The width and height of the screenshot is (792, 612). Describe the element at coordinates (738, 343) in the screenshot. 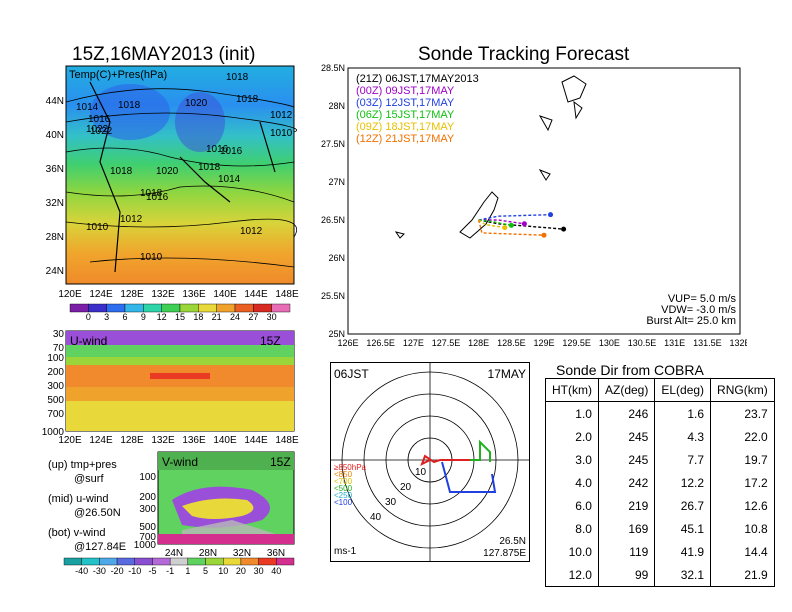

I see `sonde-lon-tick: 132E` at that location.